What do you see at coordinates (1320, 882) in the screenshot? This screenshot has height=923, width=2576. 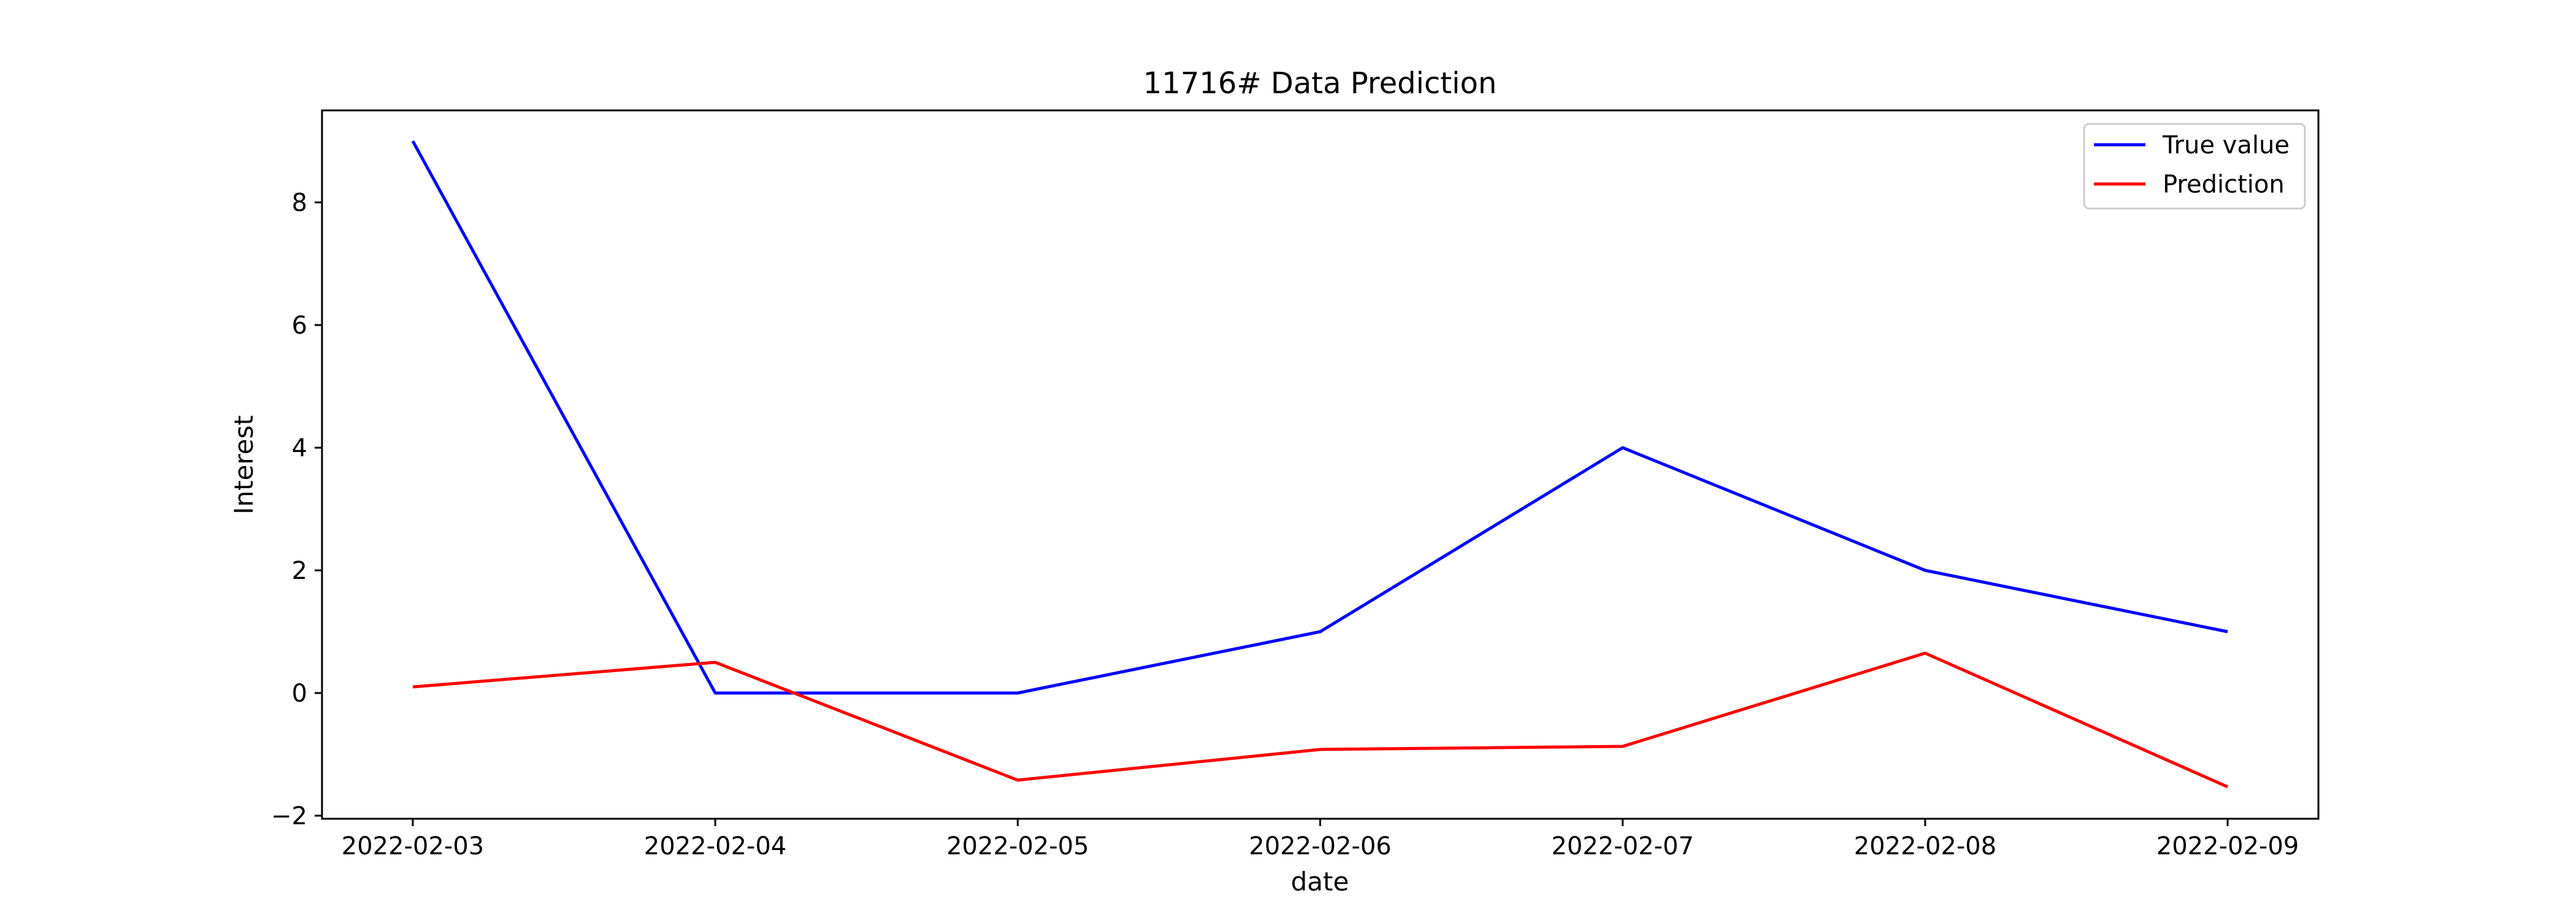 I see `x-axis-label: date` at bounding box center [1320, 882].